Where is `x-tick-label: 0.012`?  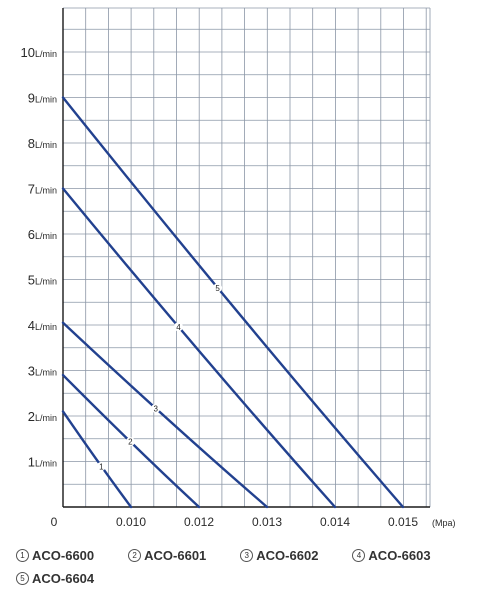
x-tick-label: 0.012 is located at coordinates (199, 522).